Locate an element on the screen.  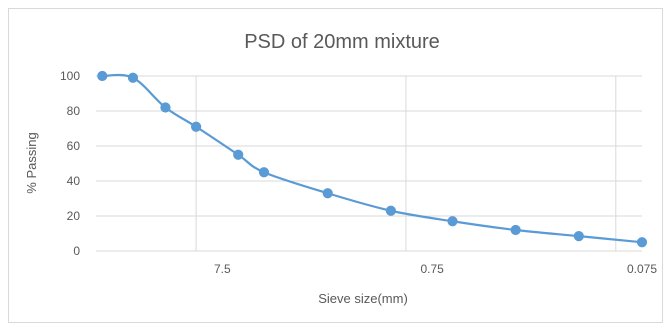
y-tick-label: 100 is located at coordinates (70, 76).